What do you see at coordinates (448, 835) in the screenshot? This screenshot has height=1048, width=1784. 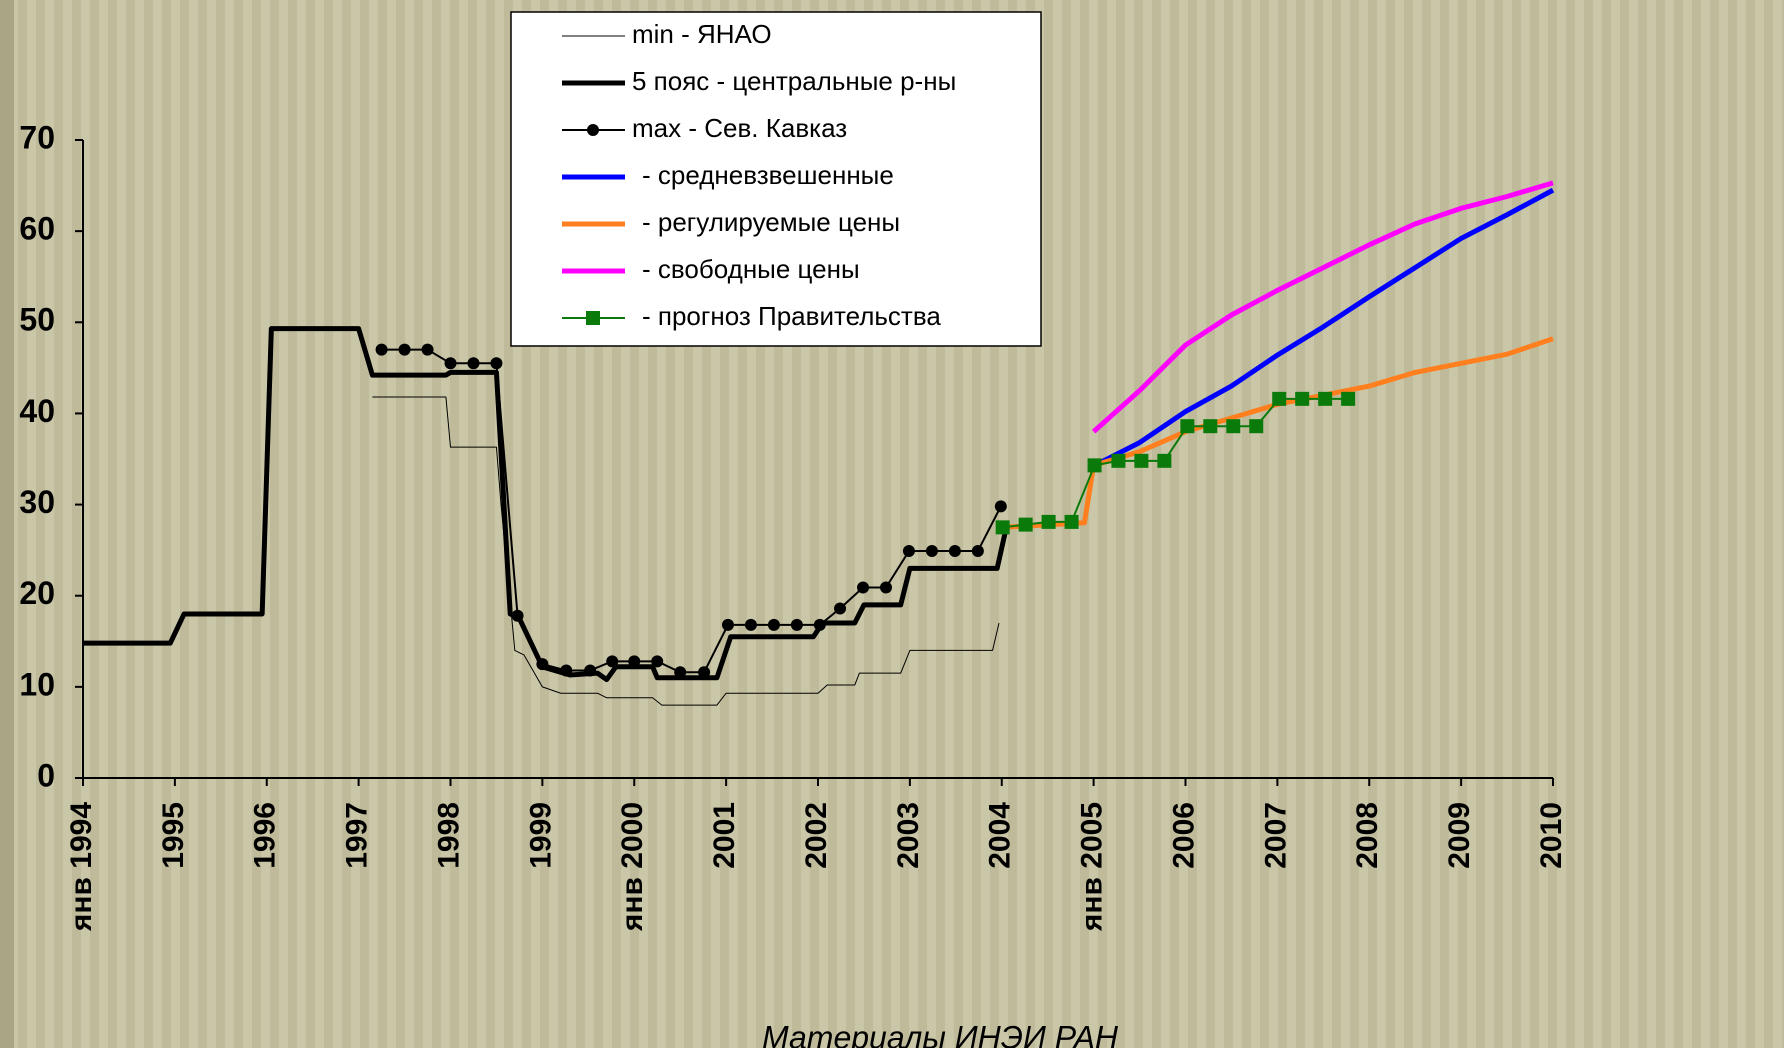 I see `x-tick-label: 1998` at bounding box center [448, 835].